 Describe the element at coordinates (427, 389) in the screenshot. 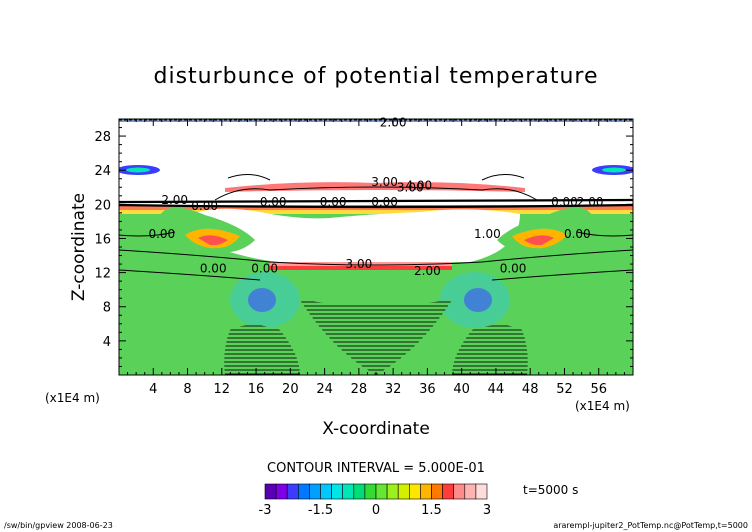

I see `x-tick-label: 36` at that location.